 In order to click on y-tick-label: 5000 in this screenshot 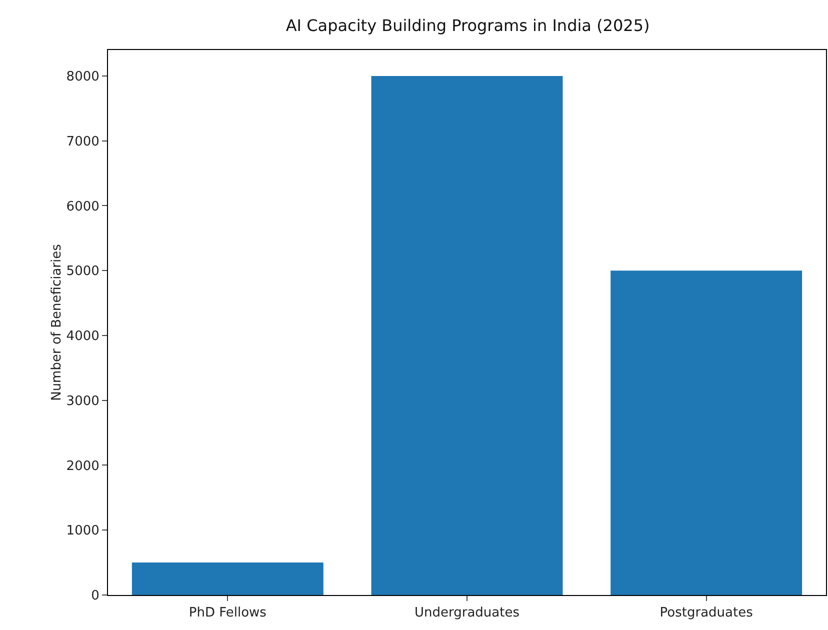, I will do `click(83, 272)`.